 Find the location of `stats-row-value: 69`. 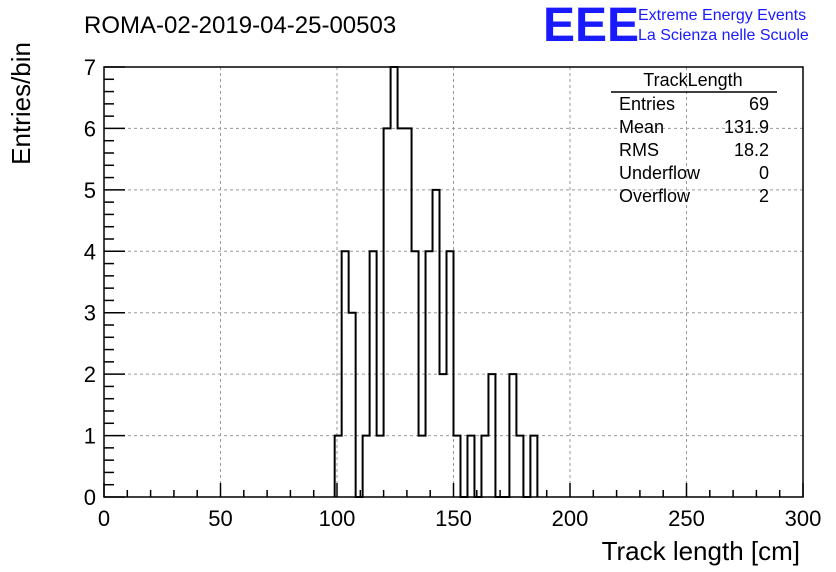

stats-row-value: 69 is located at coordinates (759, 104).